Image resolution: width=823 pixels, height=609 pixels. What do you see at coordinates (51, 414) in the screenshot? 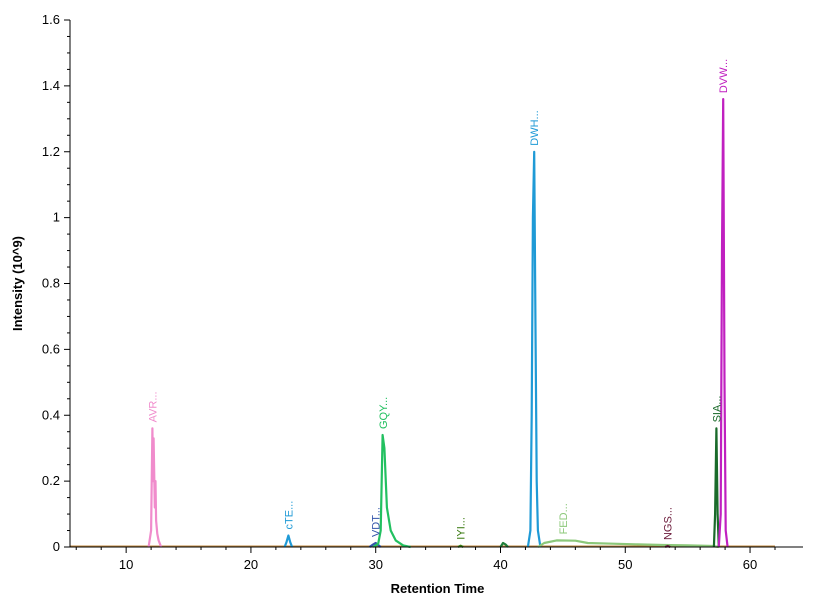
I see `y-tick-label: 0.4` at bounding box center [51, 414].